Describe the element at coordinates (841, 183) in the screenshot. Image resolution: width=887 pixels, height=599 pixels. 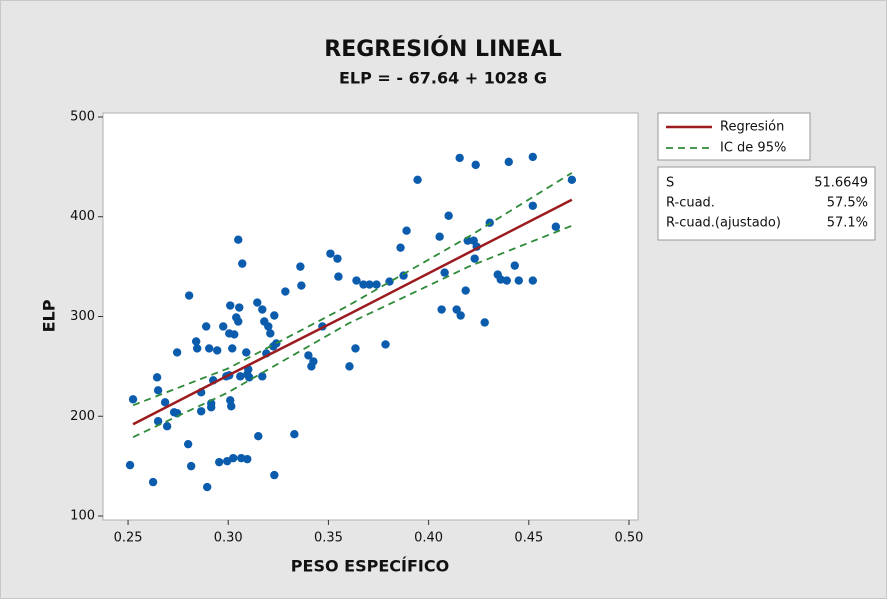
I see `stat-value: 51.6649` at that location.